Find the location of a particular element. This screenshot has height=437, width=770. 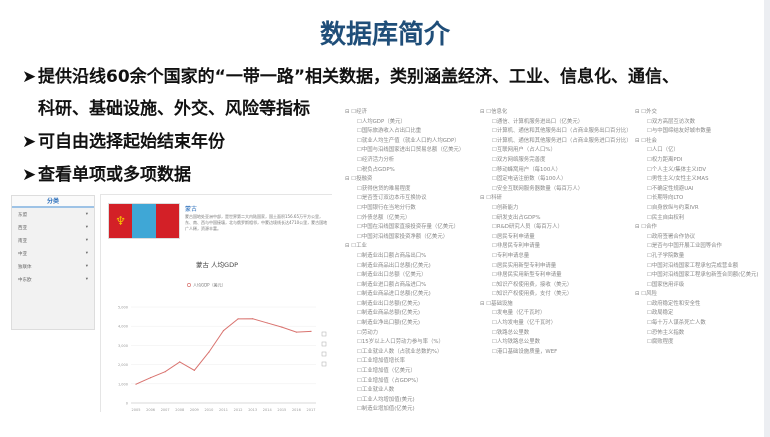

tree-item: ☐固定电话注册数（每100人） is located at coordinates (556, 180).